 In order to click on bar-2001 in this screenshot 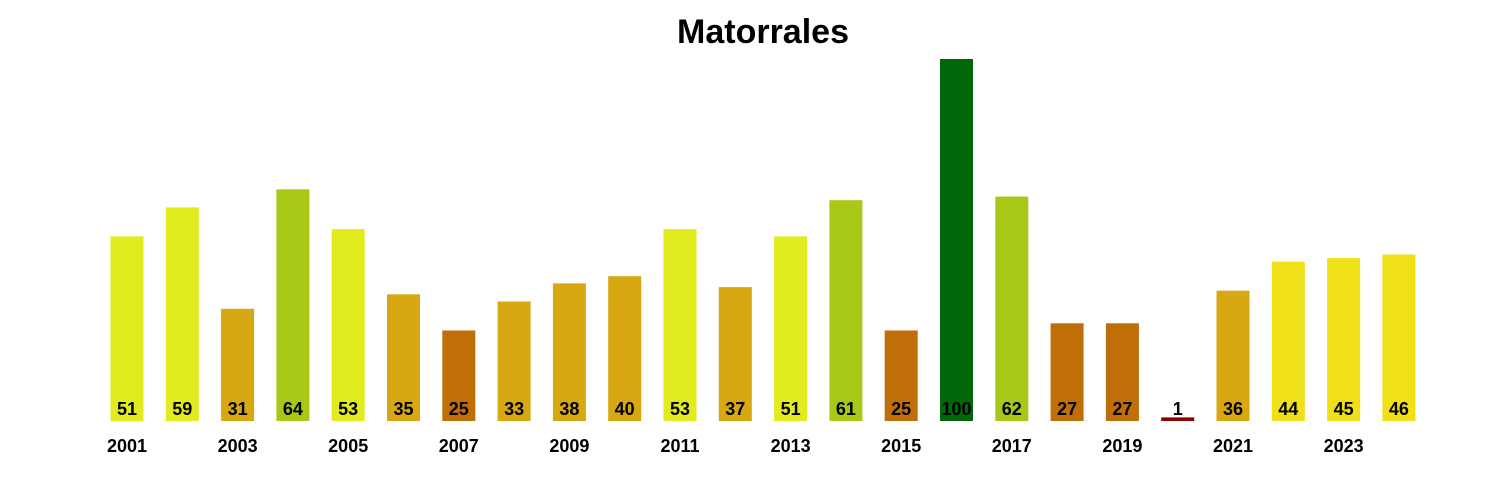, I will do `click(127, 328)`.